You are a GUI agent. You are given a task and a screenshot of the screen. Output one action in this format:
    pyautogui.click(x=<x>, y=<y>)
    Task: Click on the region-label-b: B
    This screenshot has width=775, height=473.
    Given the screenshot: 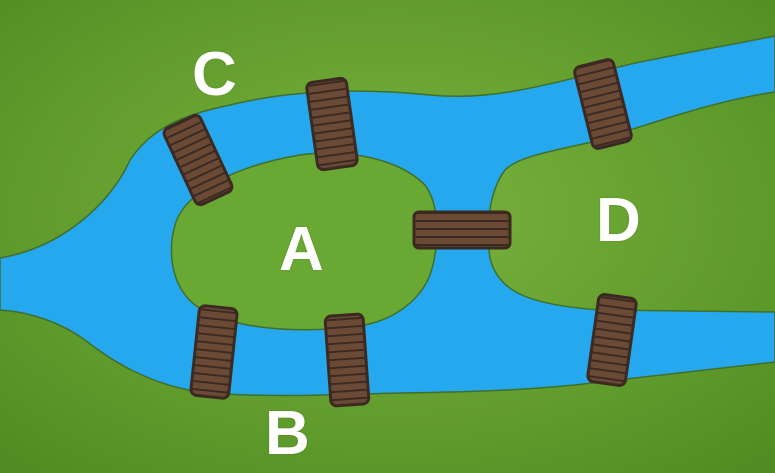 What is the action you would take?
    pyautogui.click(x=287, y=433)
    